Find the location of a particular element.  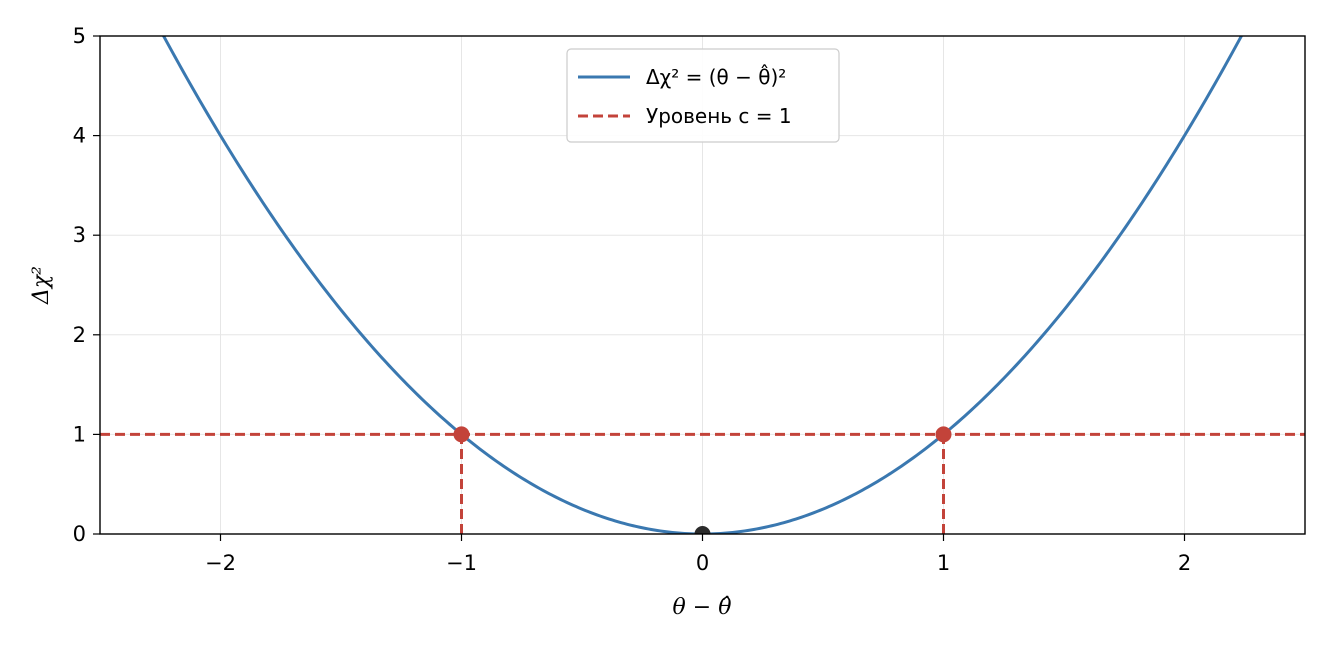

y-tick-label-3: 3 is located at coordinates (79, 235).